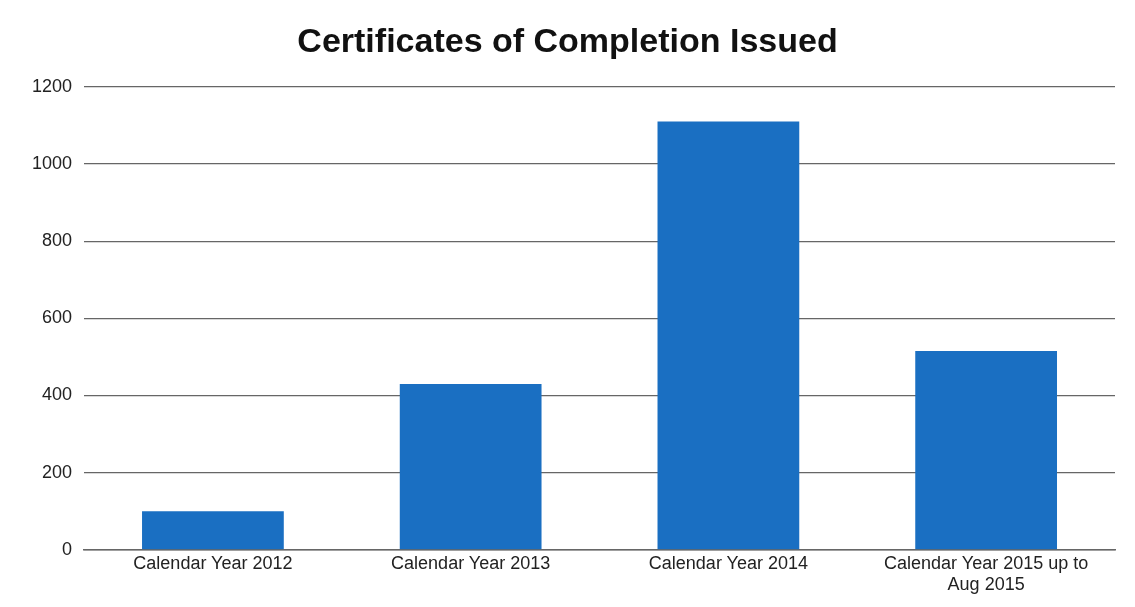  I want to click on y-tick-label: 200, so click(57, 471).